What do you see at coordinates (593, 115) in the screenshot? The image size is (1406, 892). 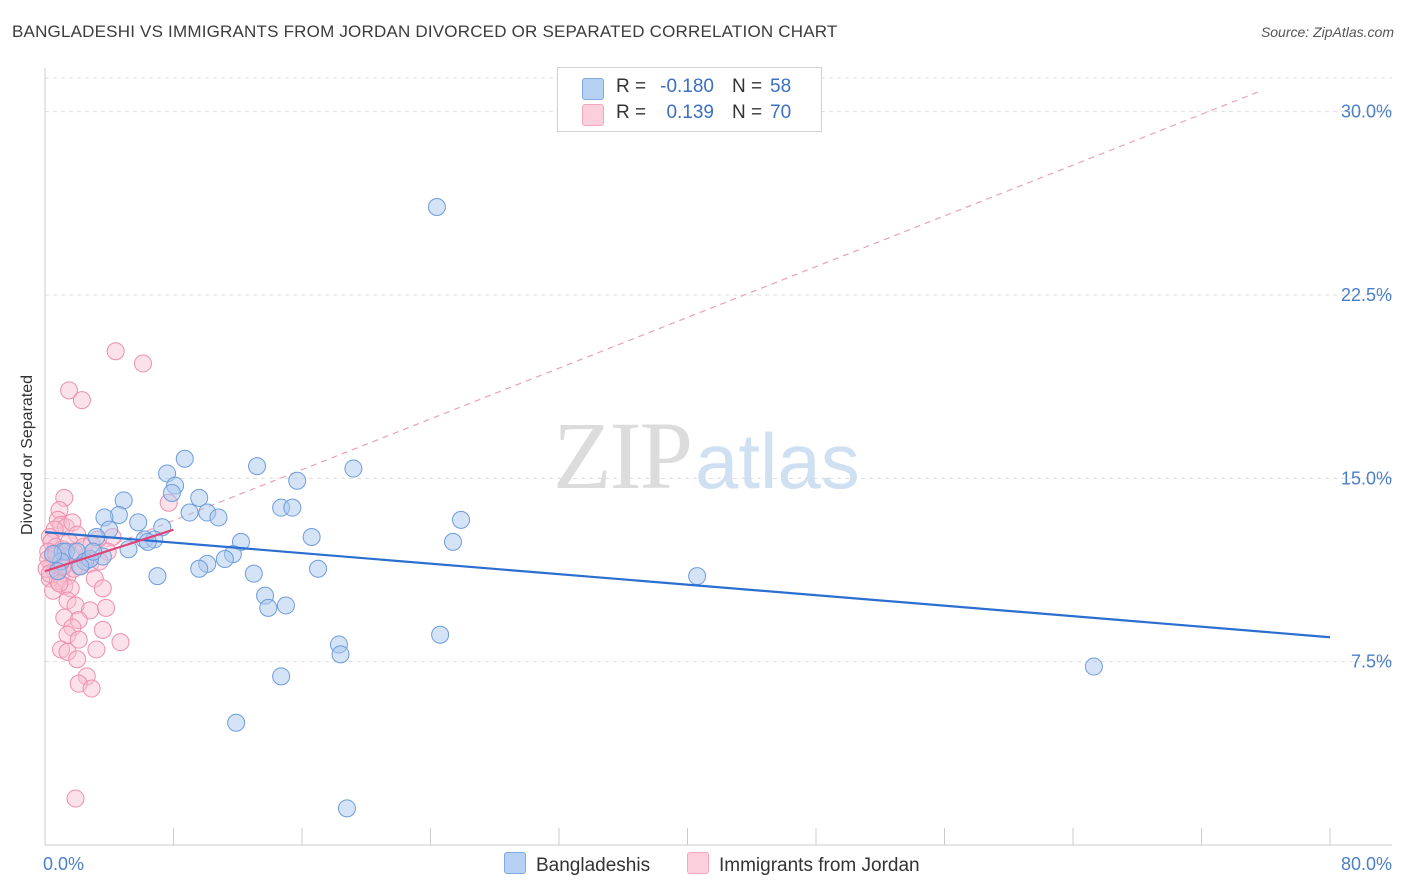 I see `legend-swatch-pink` at bounding box center [593, 115].